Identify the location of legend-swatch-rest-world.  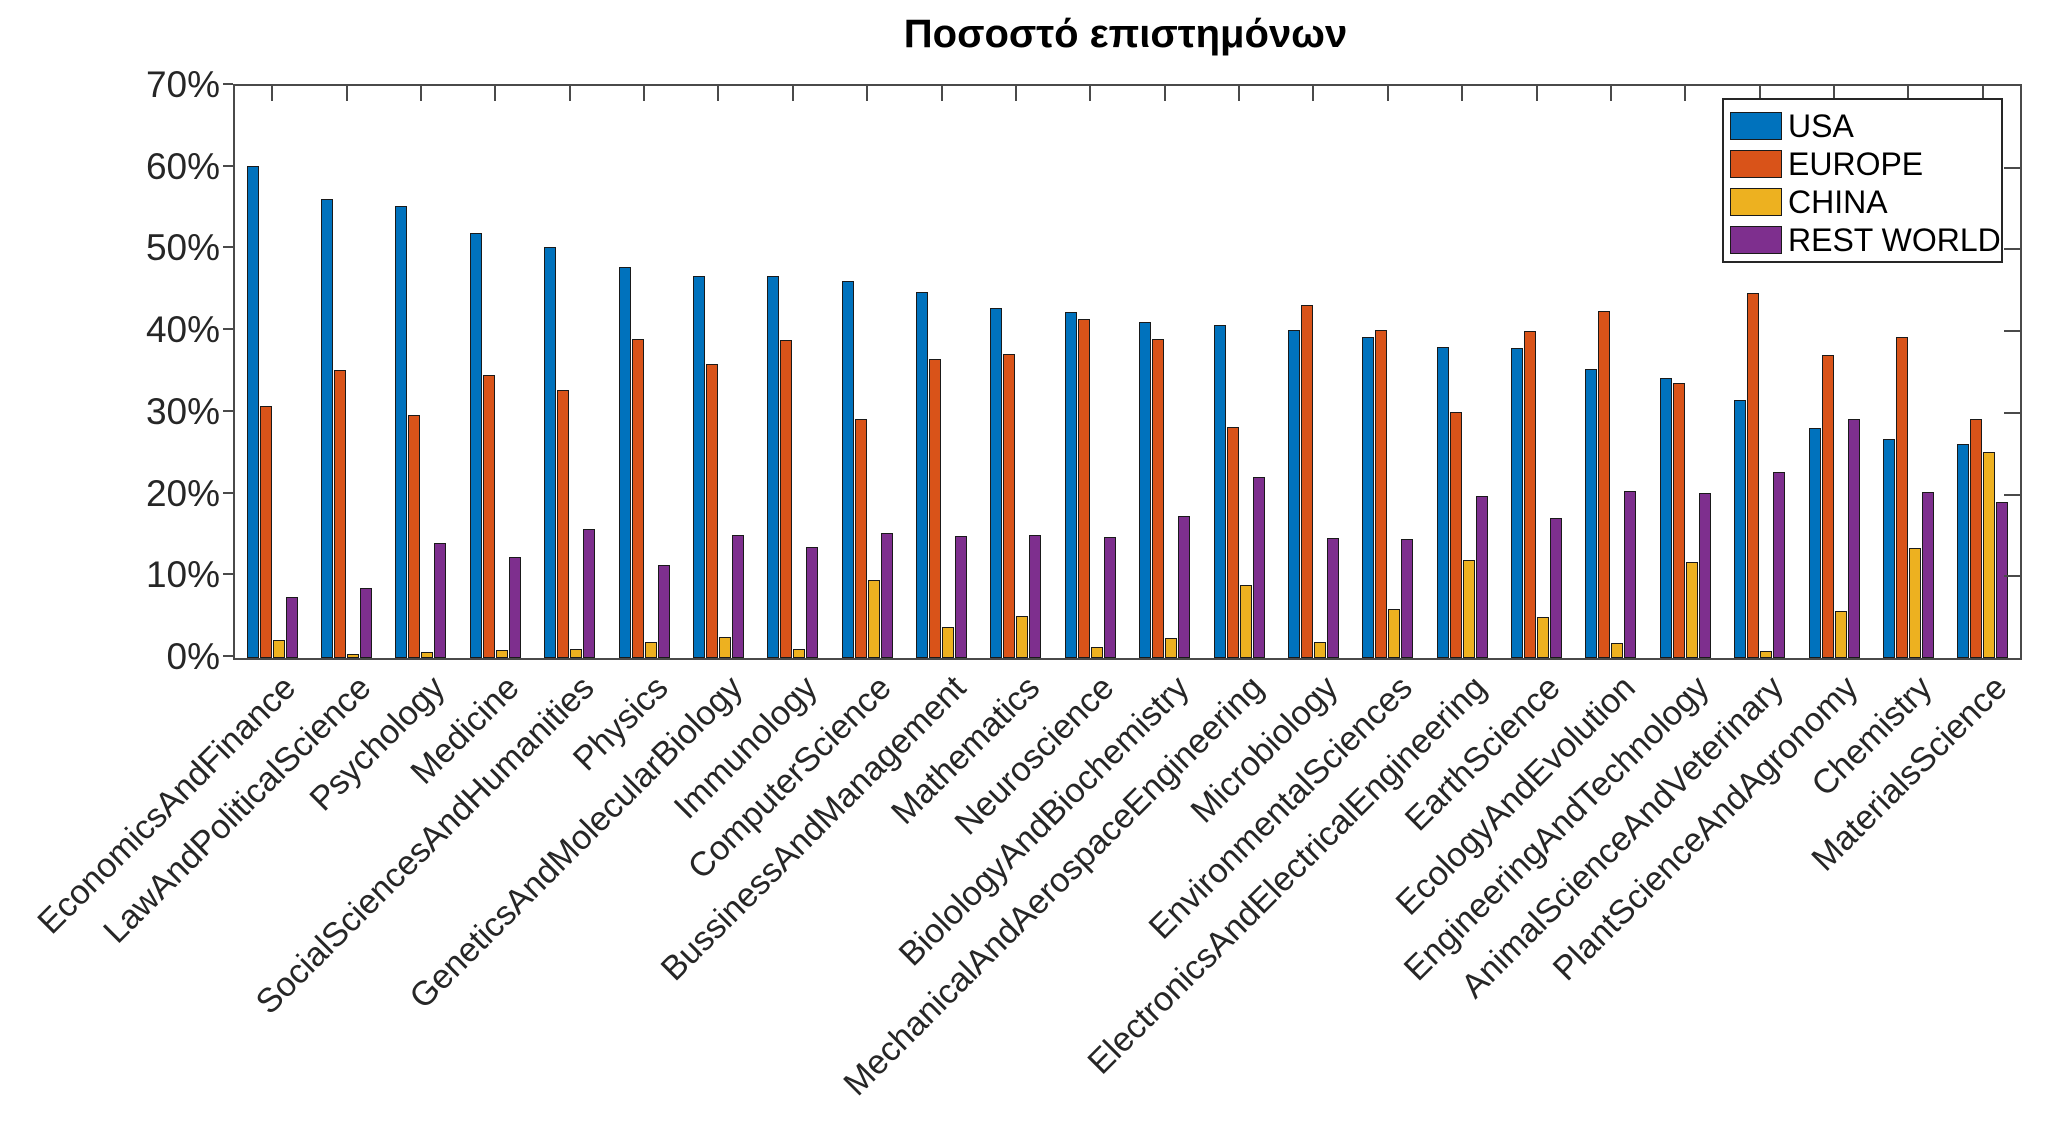
(1756, 240).